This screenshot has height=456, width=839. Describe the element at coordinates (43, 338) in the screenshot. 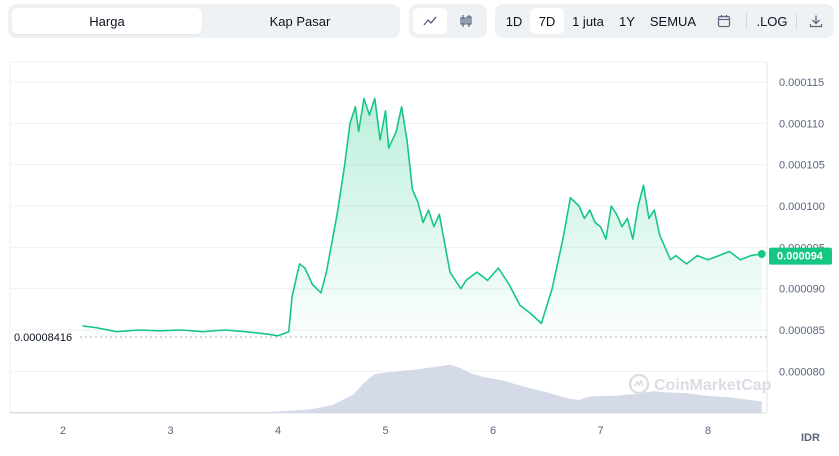

I see `open-price-label: 0.00008416` at that location.